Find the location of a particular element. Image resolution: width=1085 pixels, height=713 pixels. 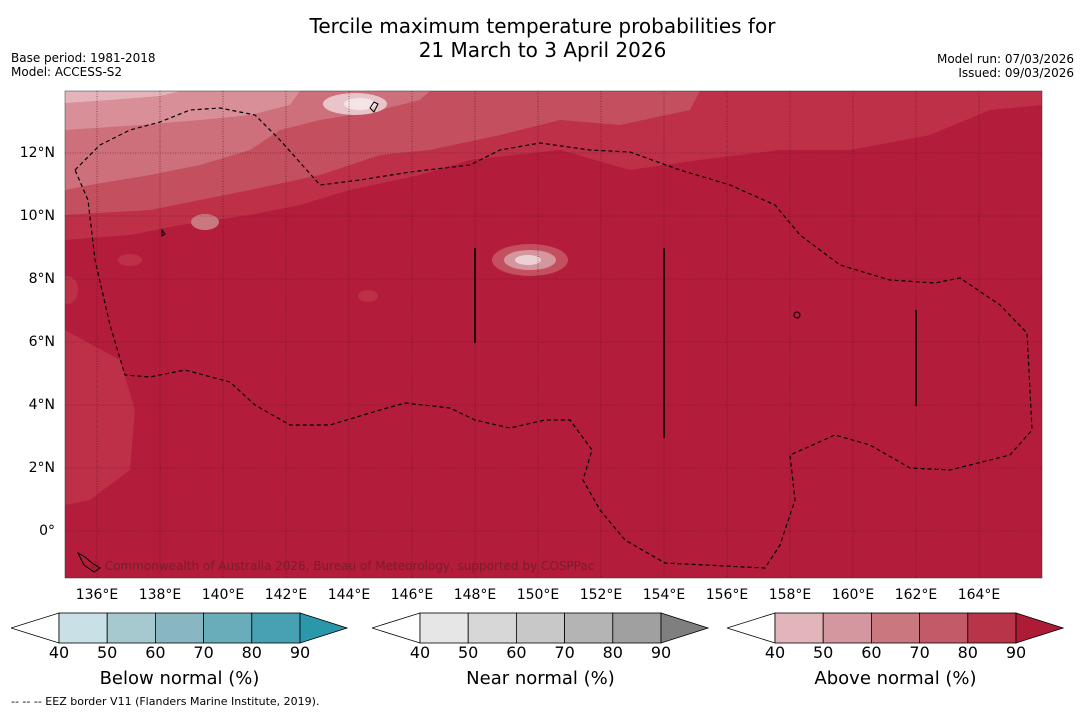

island-guam is located at coordinates (374, 107).